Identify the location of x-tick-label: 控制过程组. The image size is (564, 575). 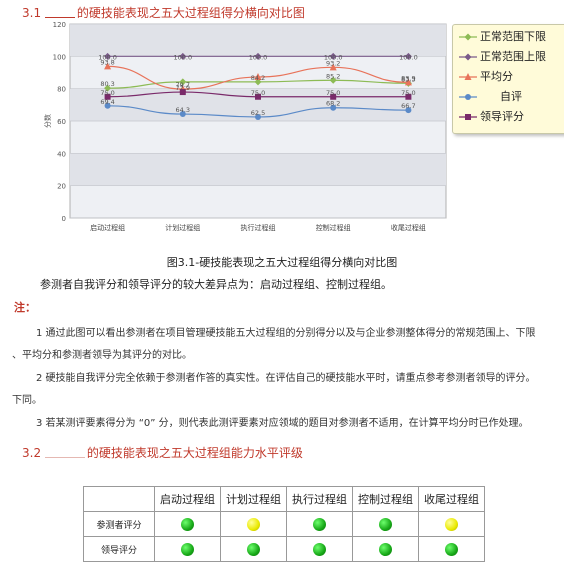
(333, 227).